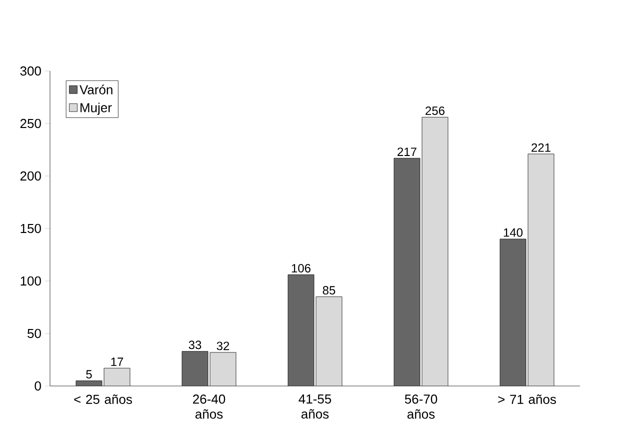 The image size is (631, 438). What do you see at coordinates (301, 268) in the screenshot?
I see `data-label: 106` at bounding box center [301, 268].